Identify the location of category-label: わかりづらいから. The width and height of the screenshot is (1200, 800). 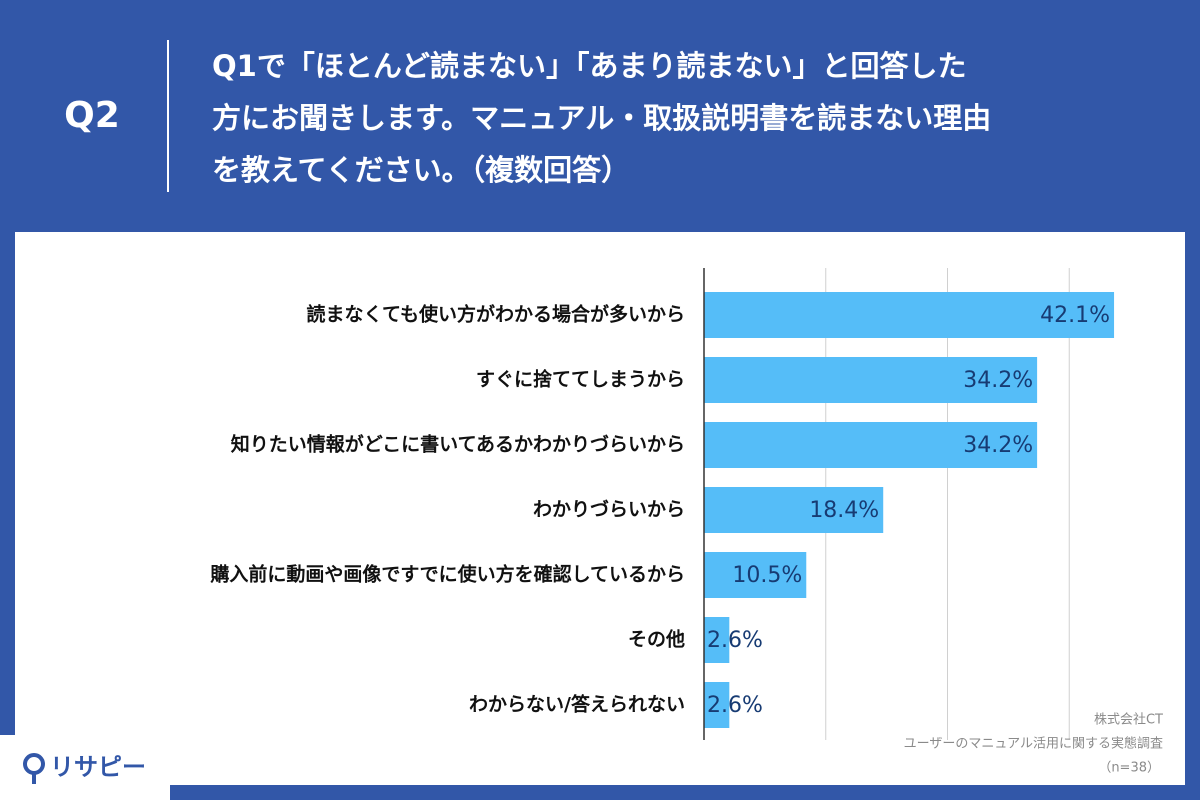
(609, 510).